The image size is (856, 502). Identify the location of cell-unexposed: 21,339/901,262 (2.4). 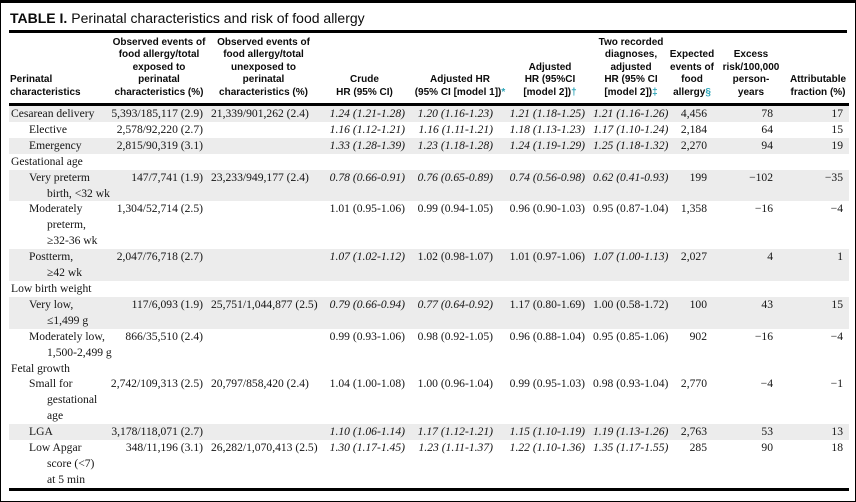
(260, 114).